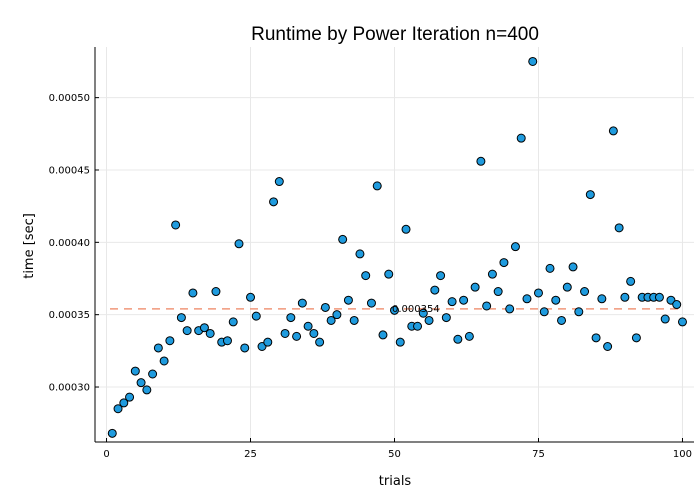 The height and width of the screenshot is (500, 700). I want to click on x-axis-ticks: 0 25 50 75 100, so click(397, 449).